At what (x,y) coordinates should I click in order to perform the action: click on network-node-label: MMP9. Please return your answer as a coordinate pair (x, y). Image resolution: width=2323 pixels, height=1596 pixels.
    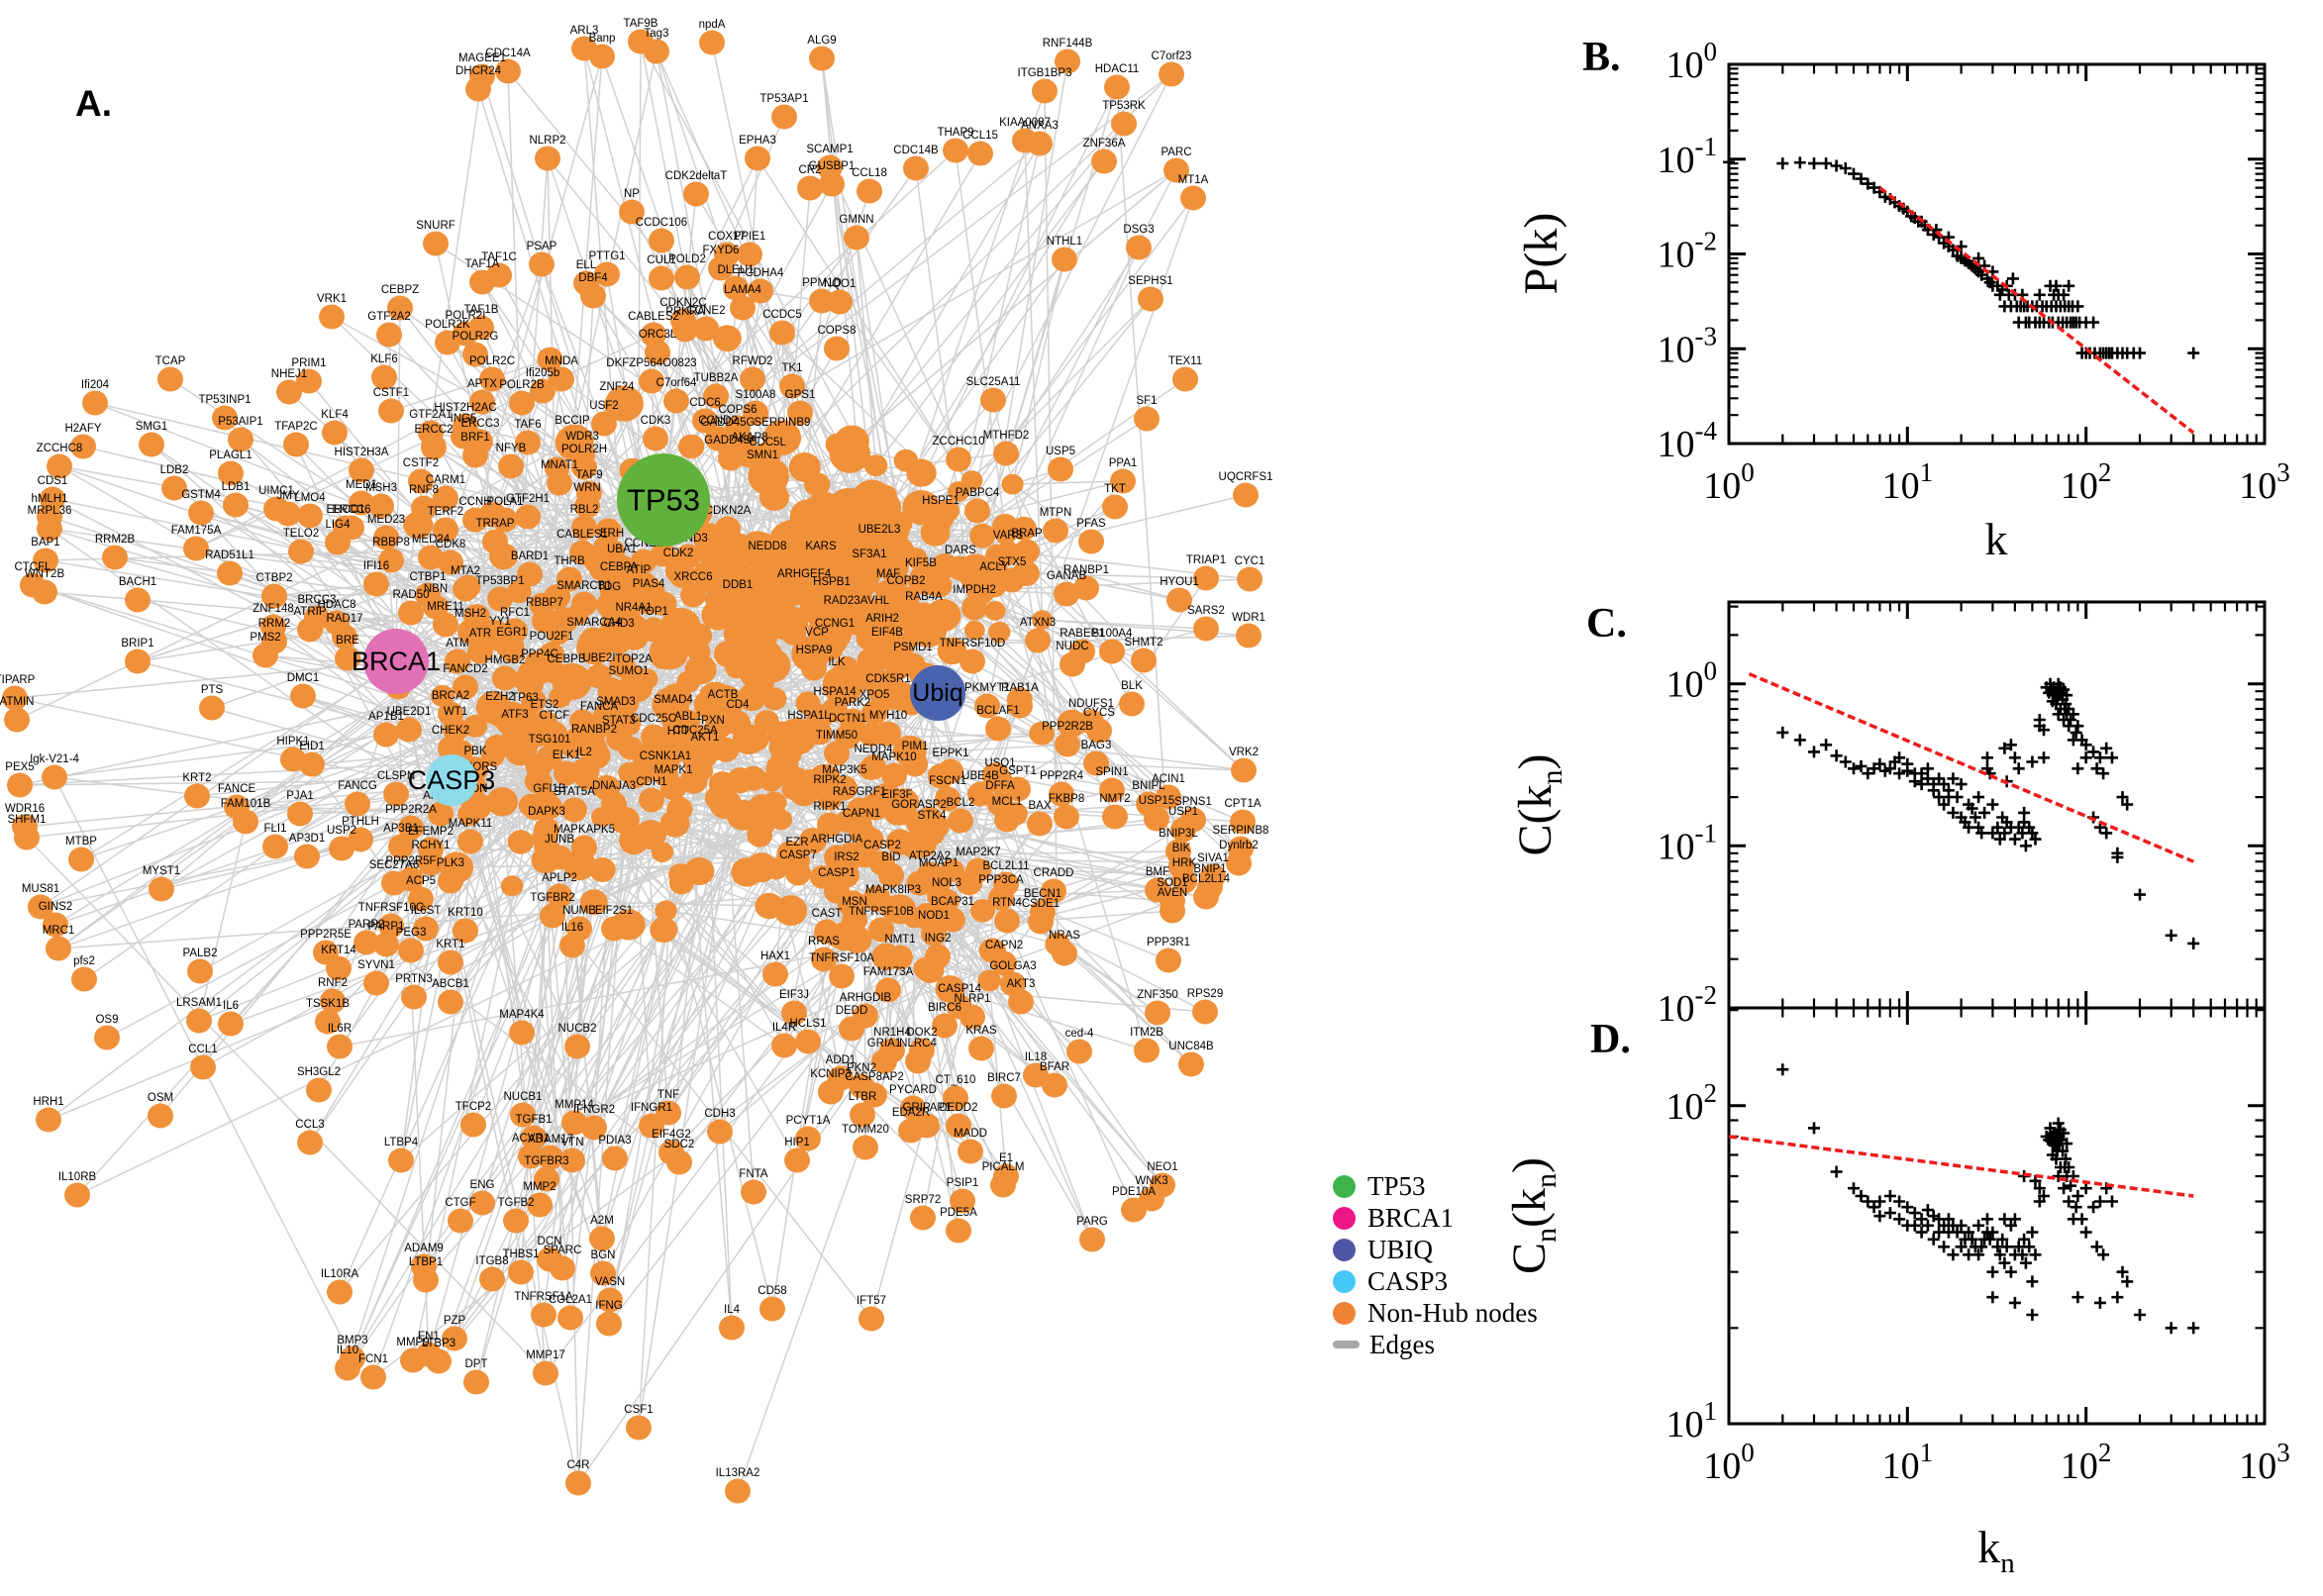
    Looking at the image, I should click on (413, 1342).